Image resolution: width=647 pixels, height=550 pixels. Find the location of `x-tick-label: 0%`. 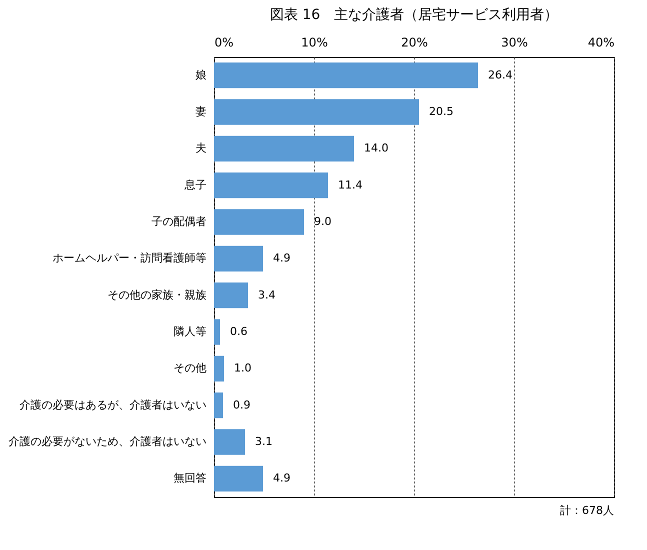

x-tick-label: 0% is located at coordinates (224, 43).